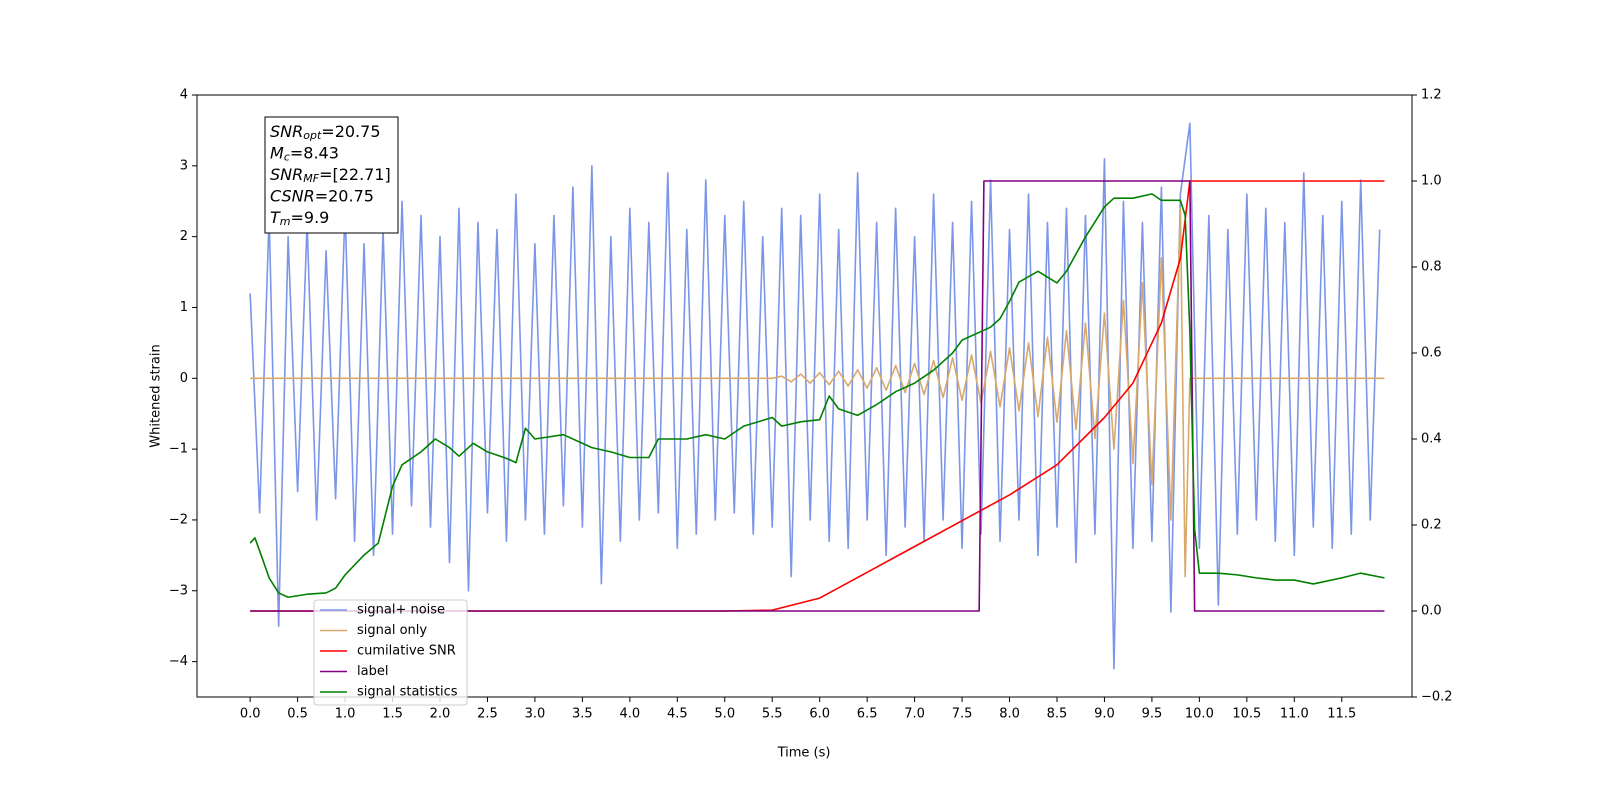 This screenshot has height=800, width=1600. Describe the element at coordinates (1294, 714) in the screenshot. I see `x-tick-label: 11.0` at that location.